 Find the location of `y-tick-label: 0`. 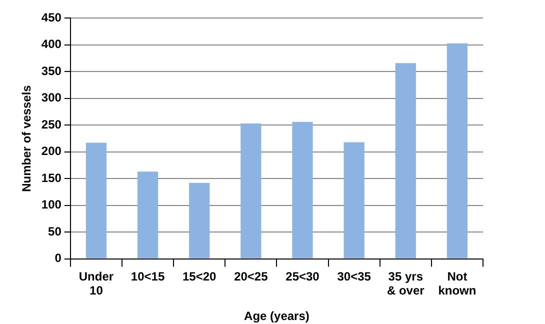

y-tick-label: 0 is located at coordinates (58, 258).